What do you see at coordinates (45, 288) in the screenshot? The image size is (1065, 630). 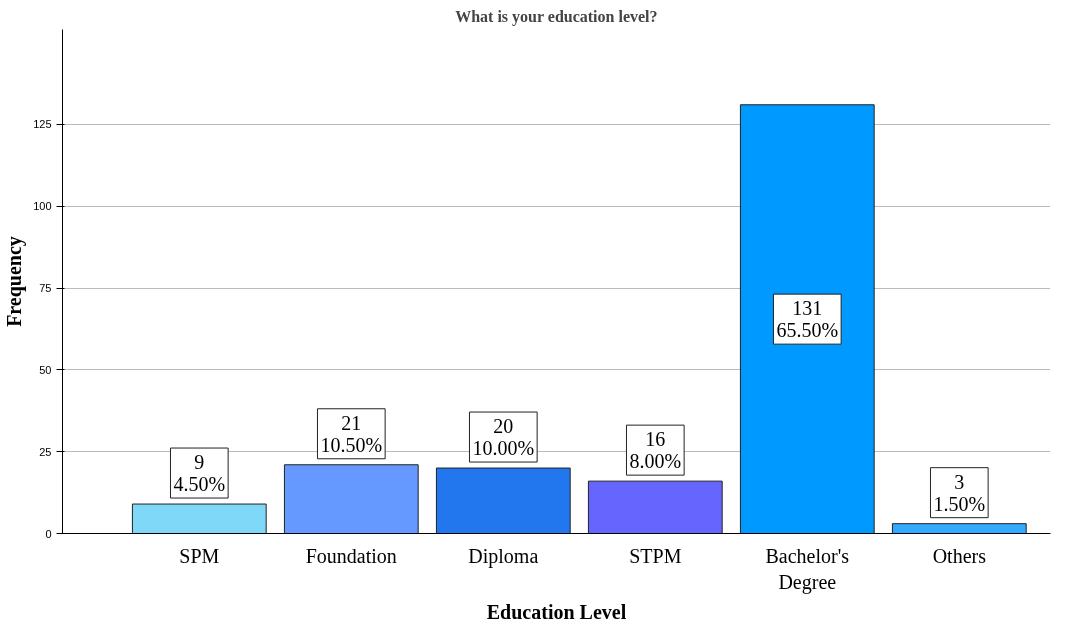 I see `y-tick-label: 75` at bounding box center [45, 288].